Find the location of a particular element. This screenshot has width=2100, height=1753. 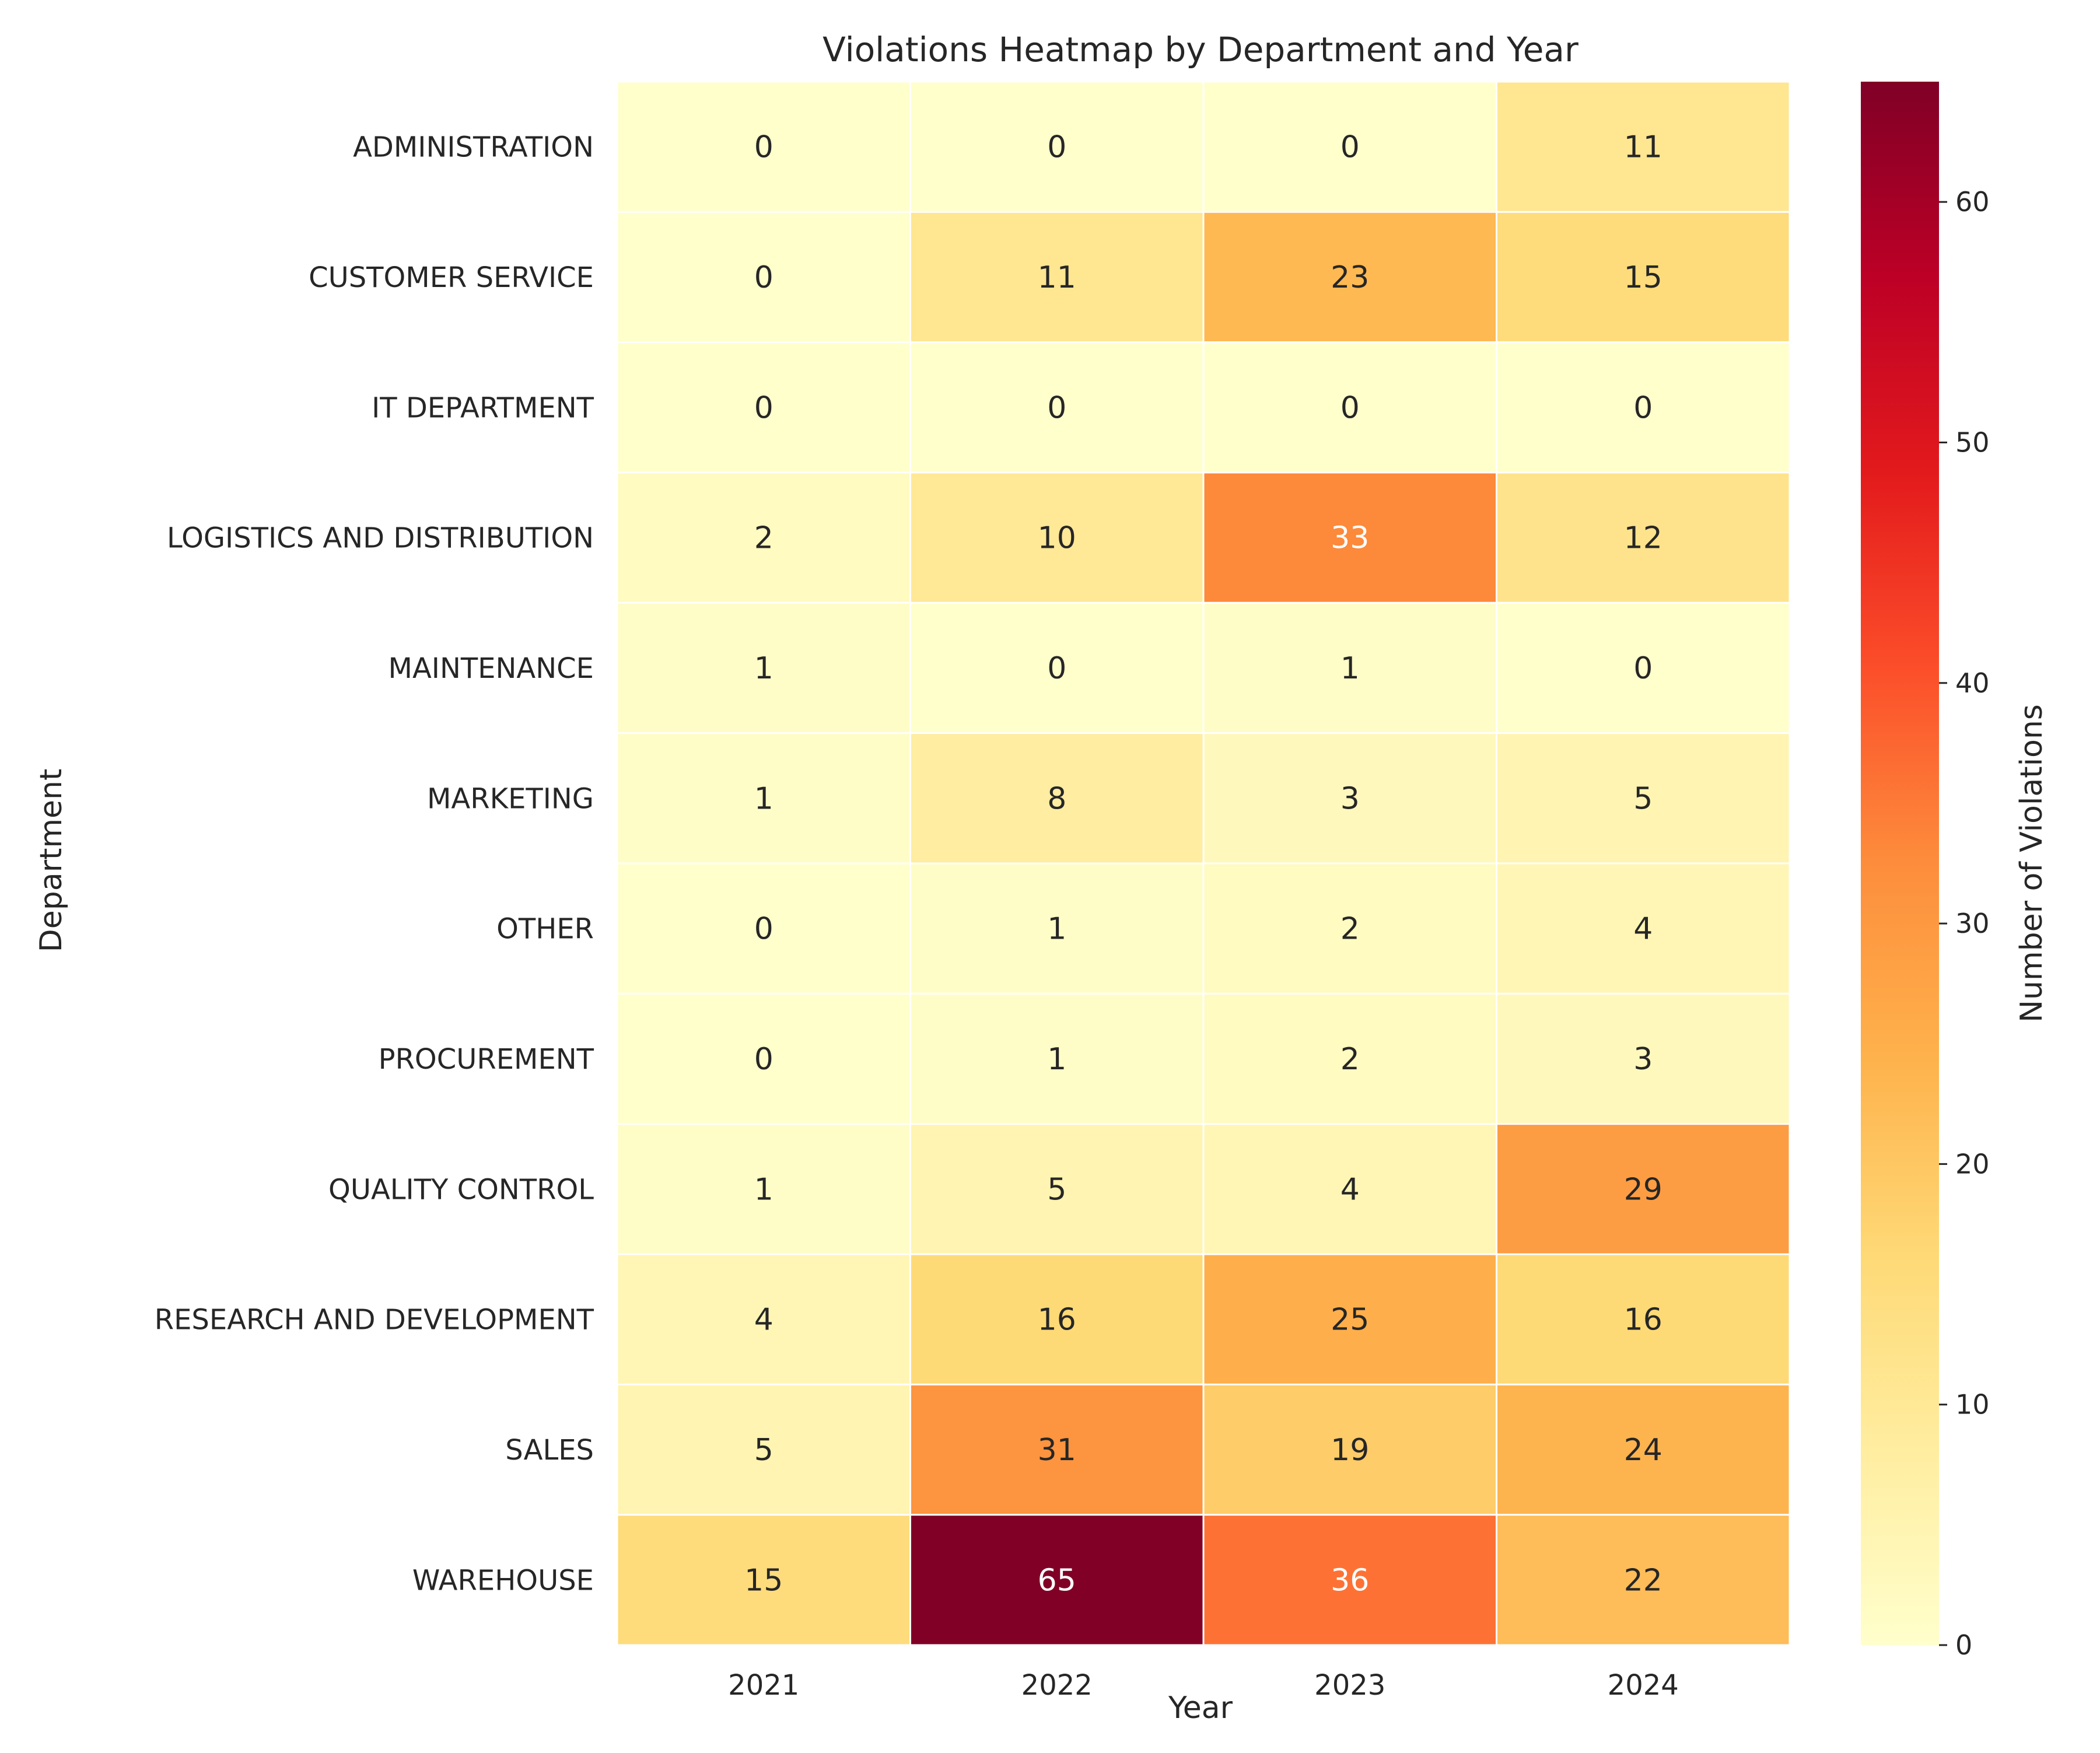

cell-value-label: 19 is located at coordinates (1350, 1450).